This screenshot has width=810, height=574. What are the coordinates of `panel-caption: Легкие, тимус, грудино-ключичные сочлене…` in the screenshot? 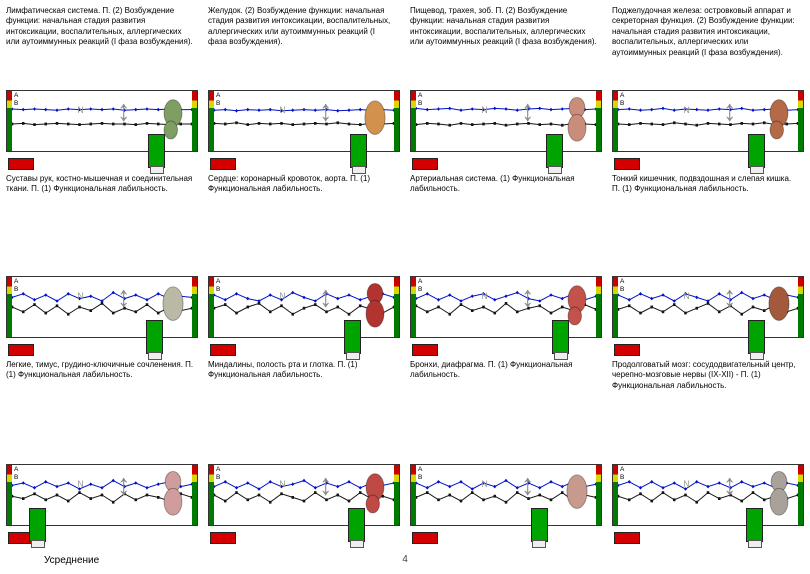 It's located at (100, 370).